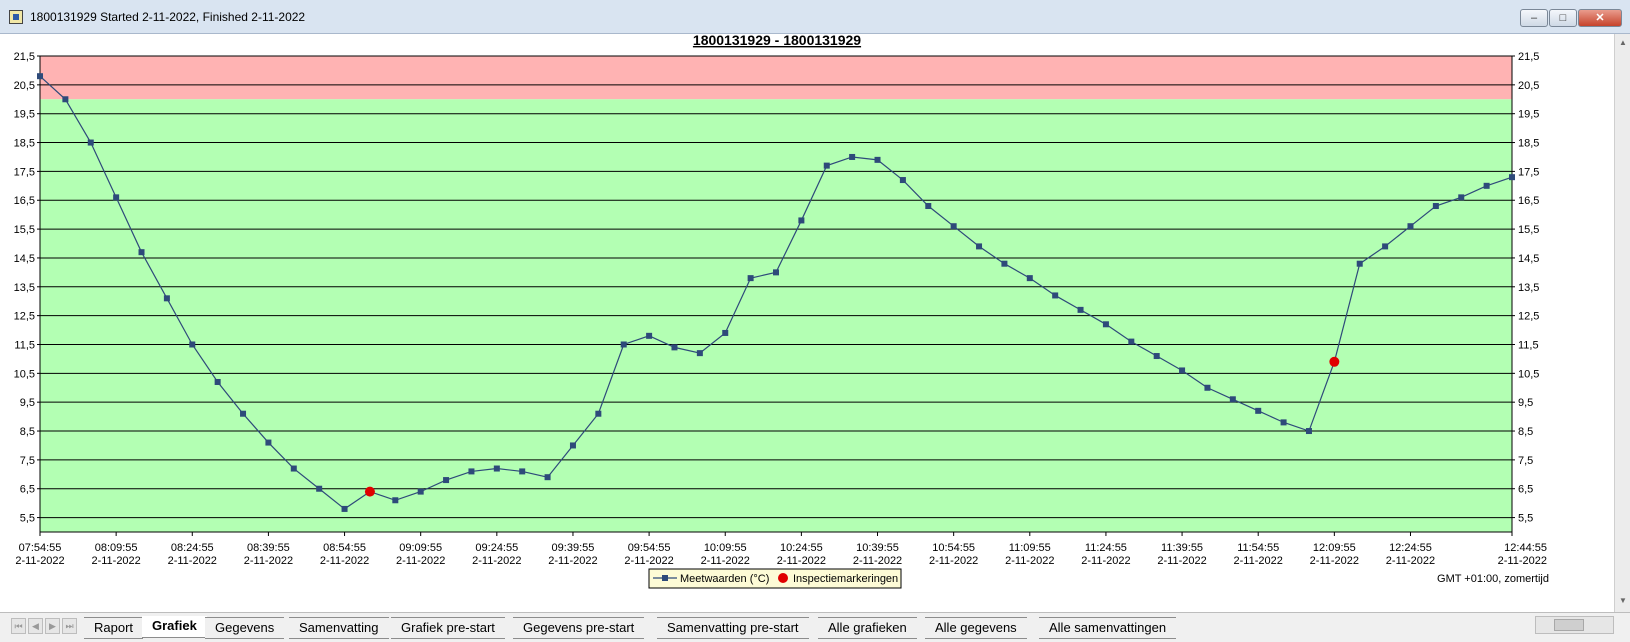  Describe the element at coordinates (27, 519) in the screenshot. I see `y-tick-left-label: 5,5` at that location.